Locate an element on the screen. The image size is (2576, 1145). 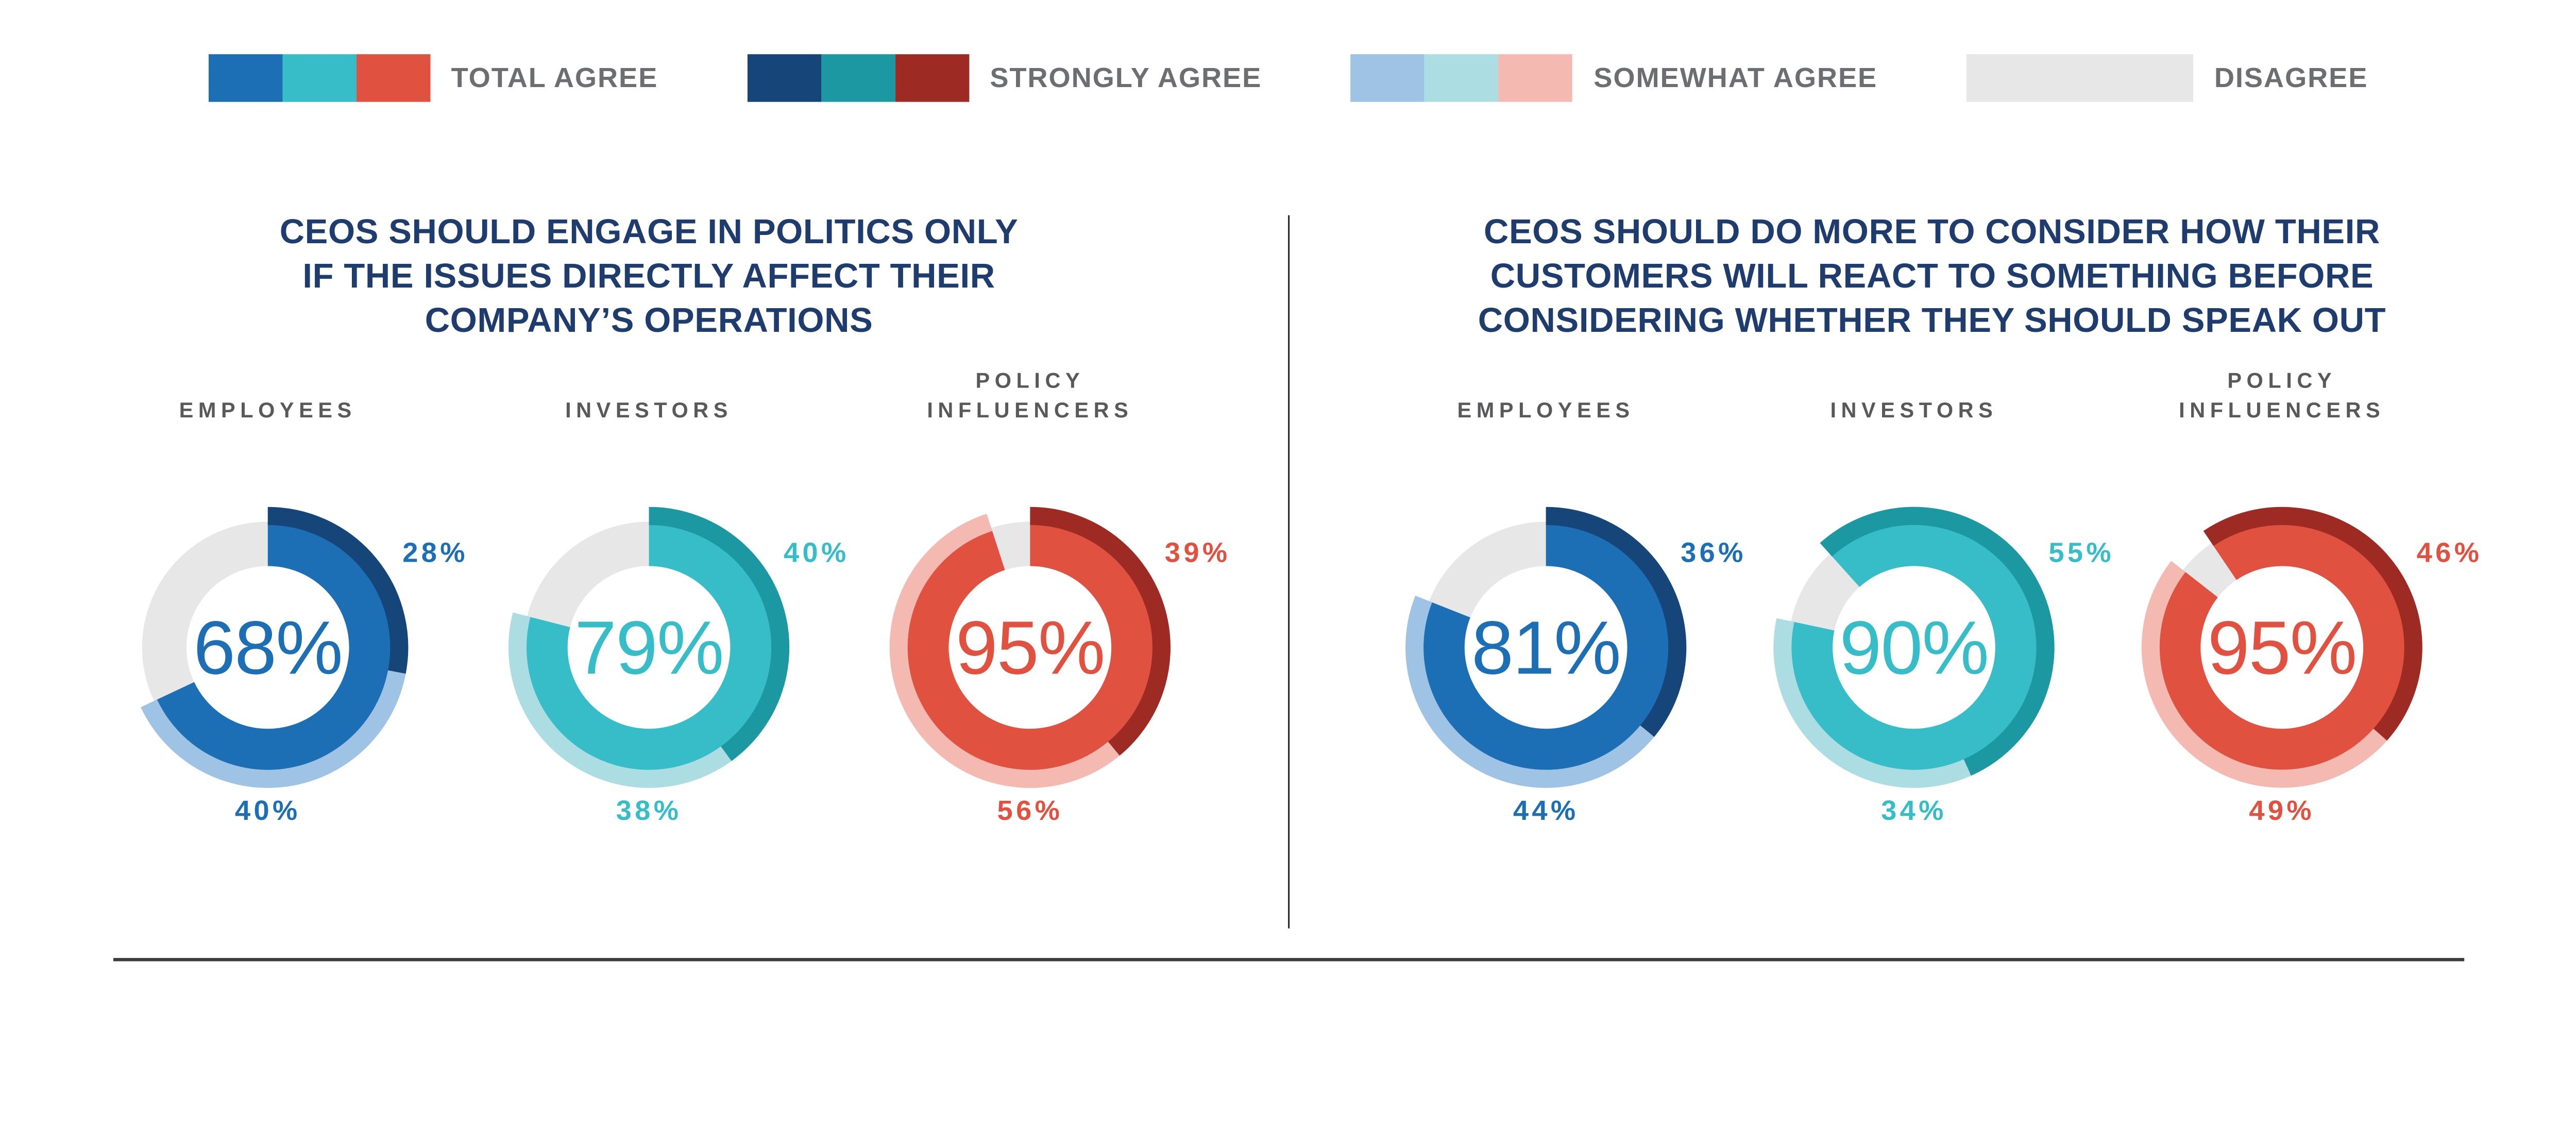
strongly-agree-value: 46% is located at coordinates (2449, 553).